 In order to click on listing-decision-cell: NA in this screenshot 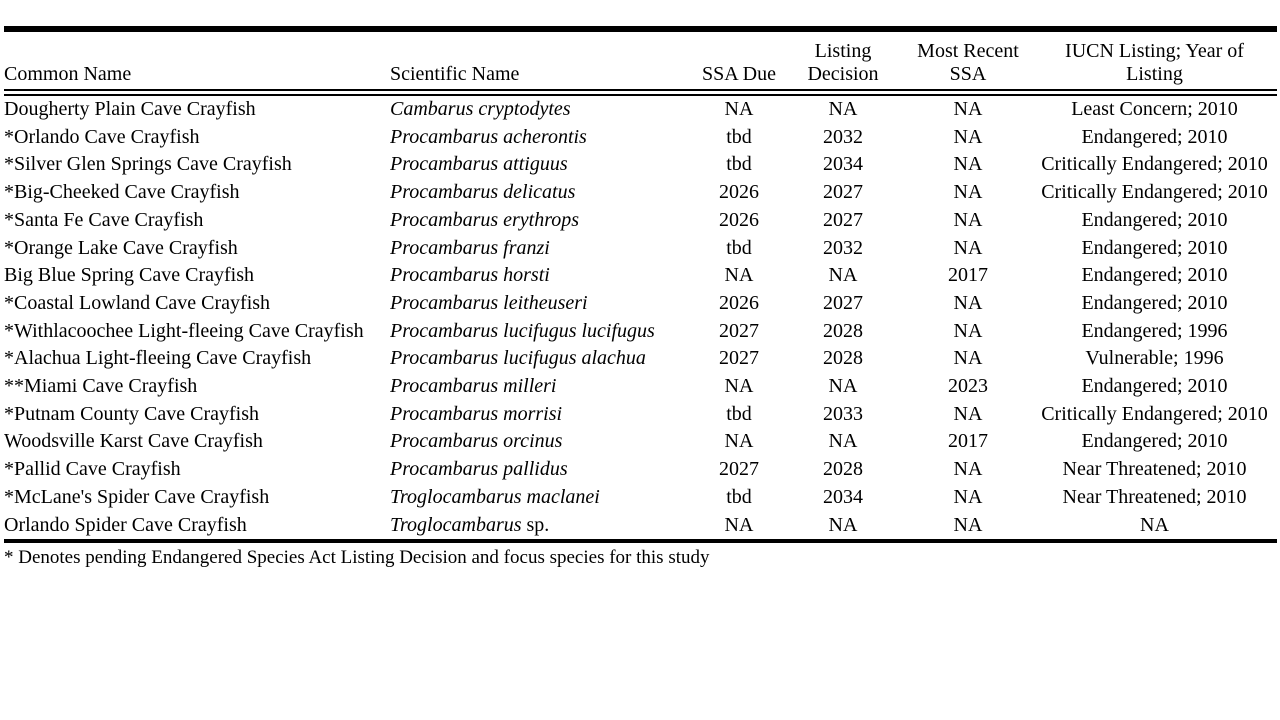, I will do `click(843, 441)`.